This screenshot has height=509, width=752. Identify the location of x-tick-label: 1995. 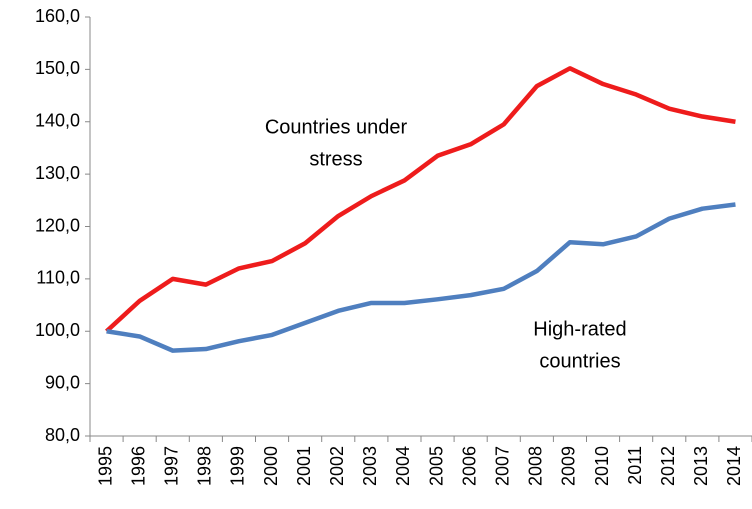
(105, 466).